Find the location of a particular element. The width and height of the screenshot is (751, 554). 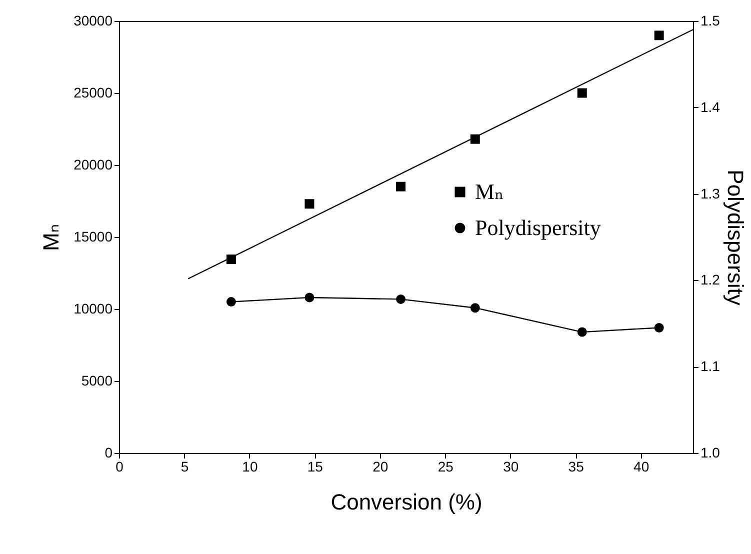

x-tick-label: 5 is located at coordinates (184, 466).